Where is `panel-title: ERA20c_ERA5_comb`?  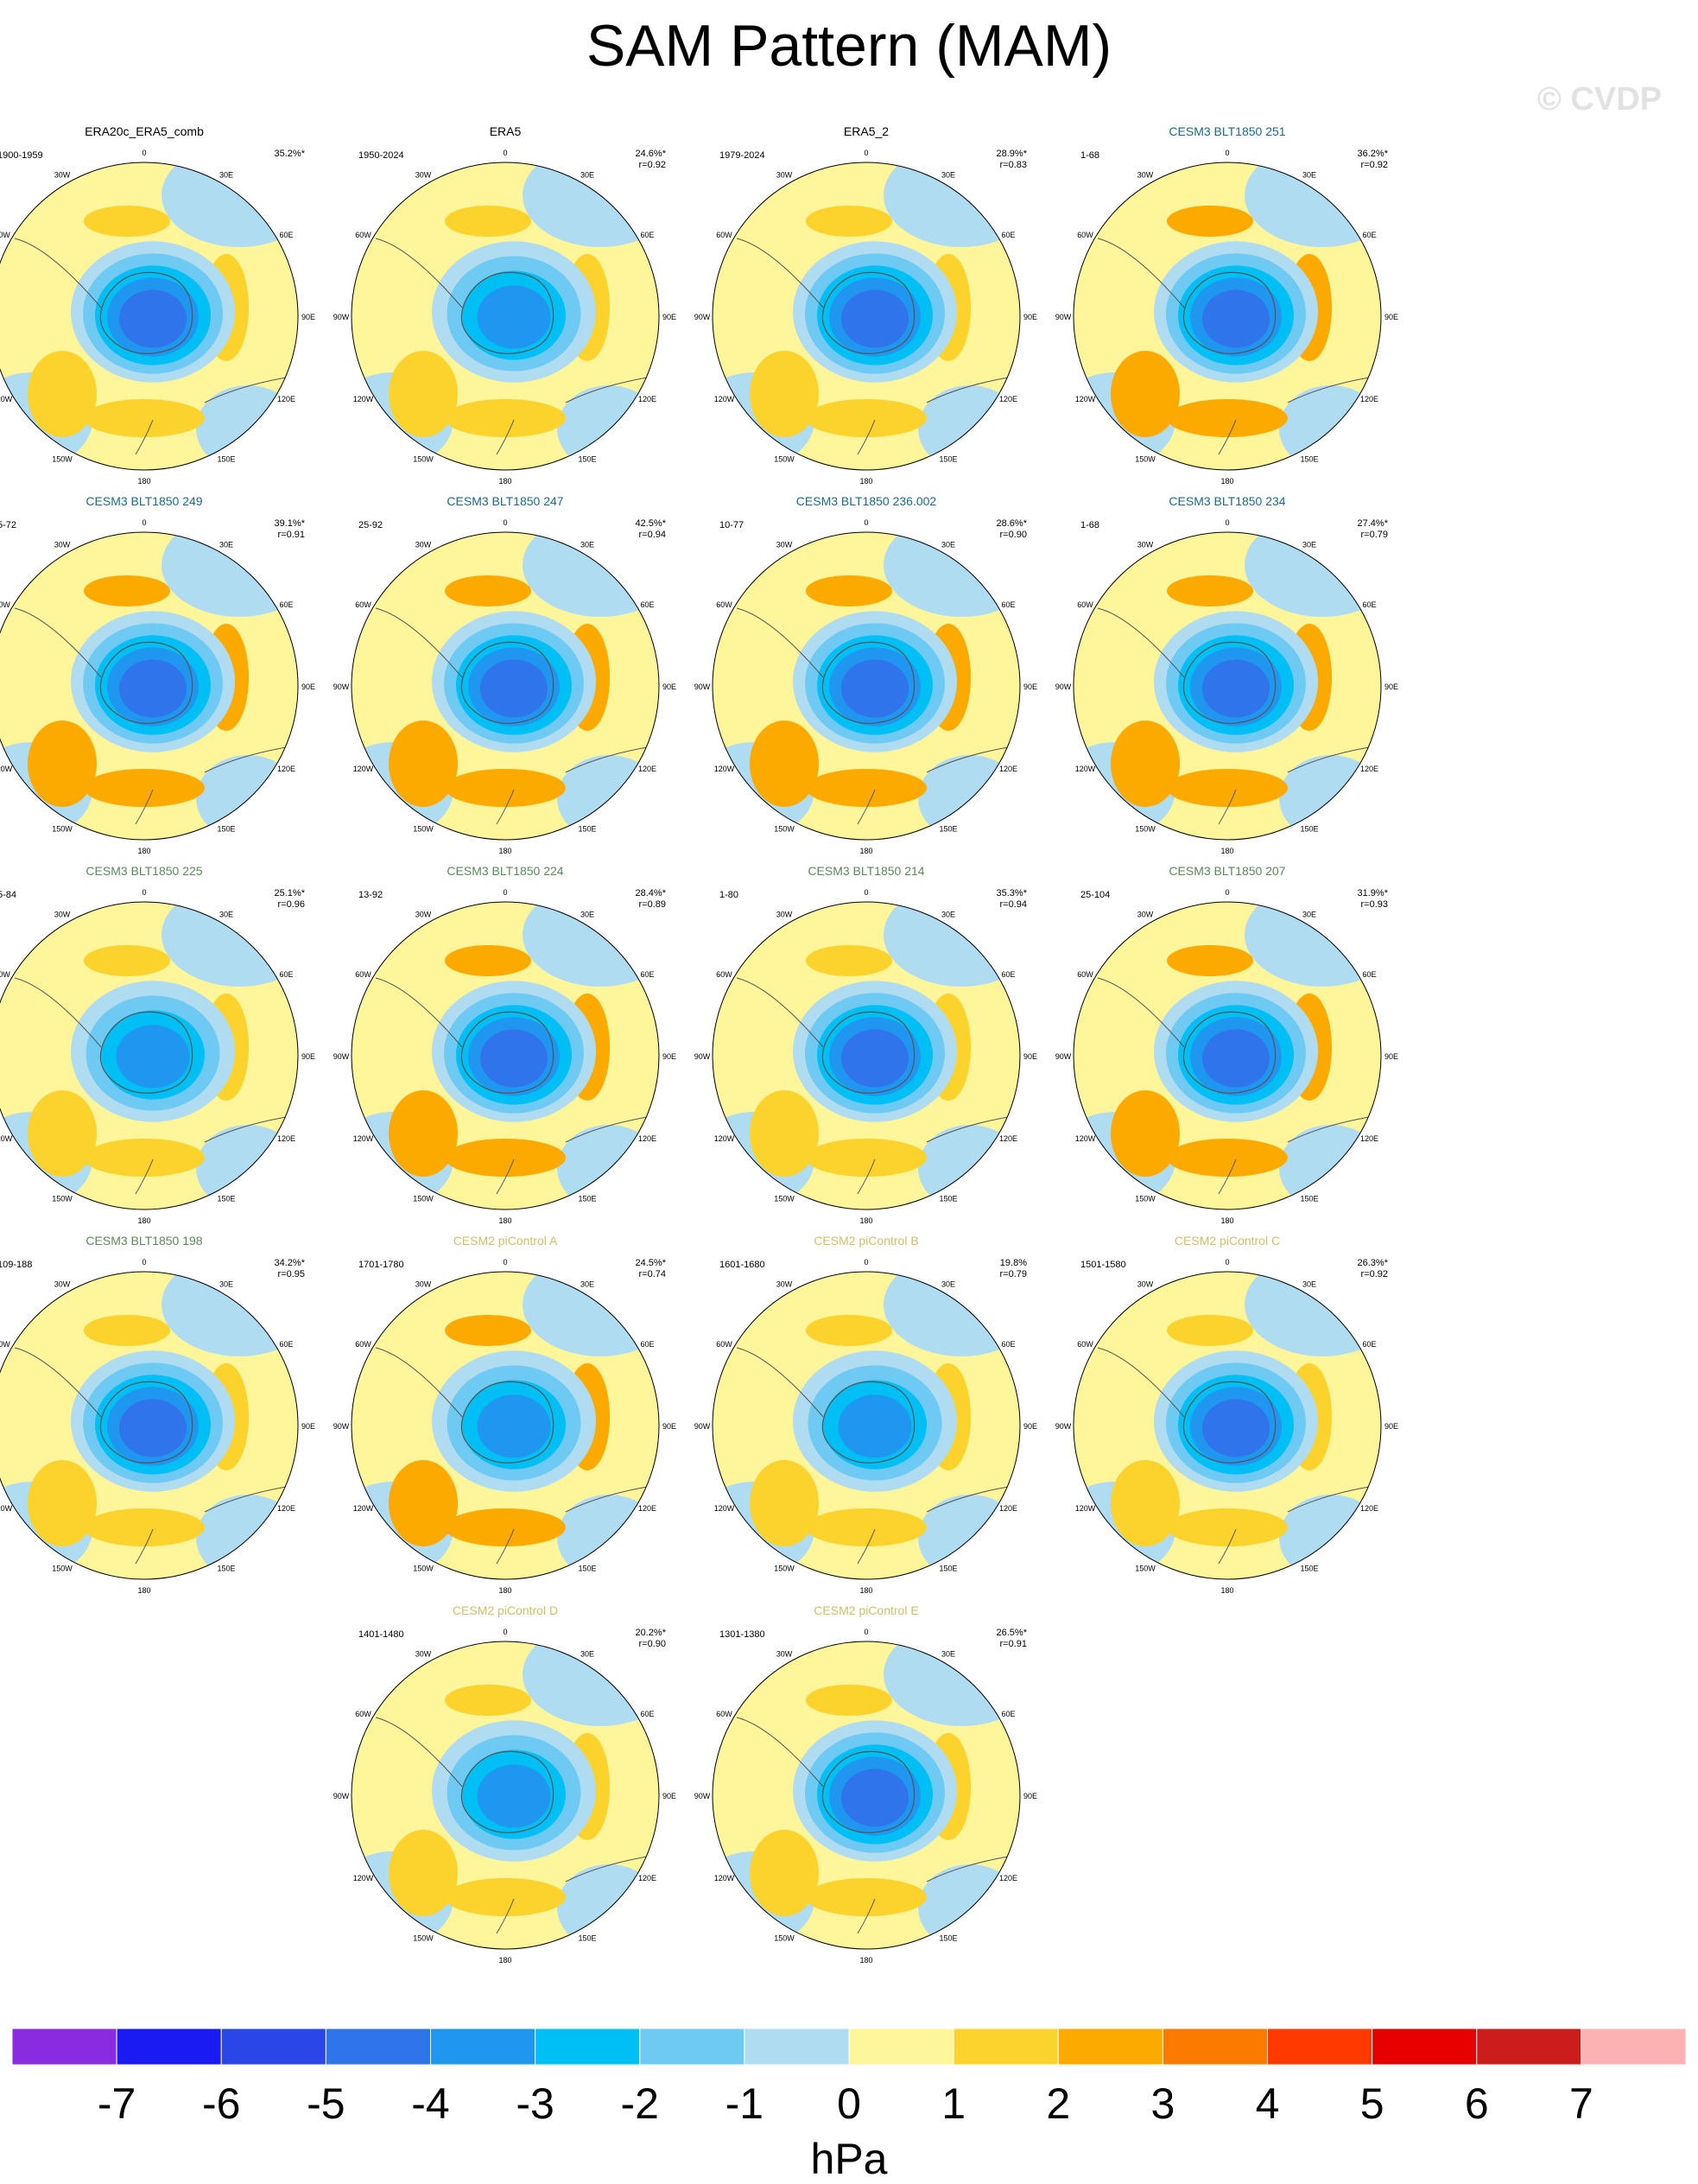 panel-title: ERA20c_ERA5_comb is located at coordinates (144, 131).